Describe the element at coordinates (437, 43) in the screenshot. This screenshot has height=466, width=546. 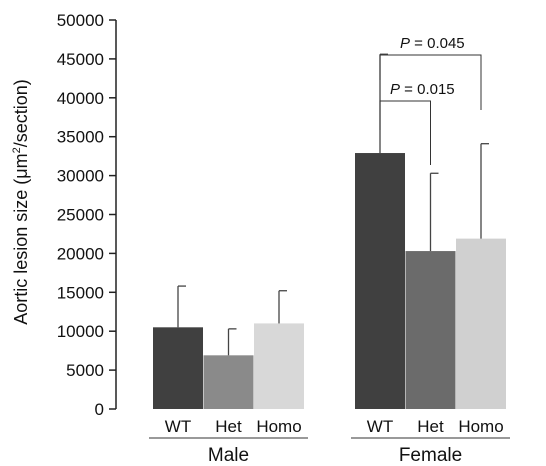
I see `p-value-number: = 0.045` at that location.